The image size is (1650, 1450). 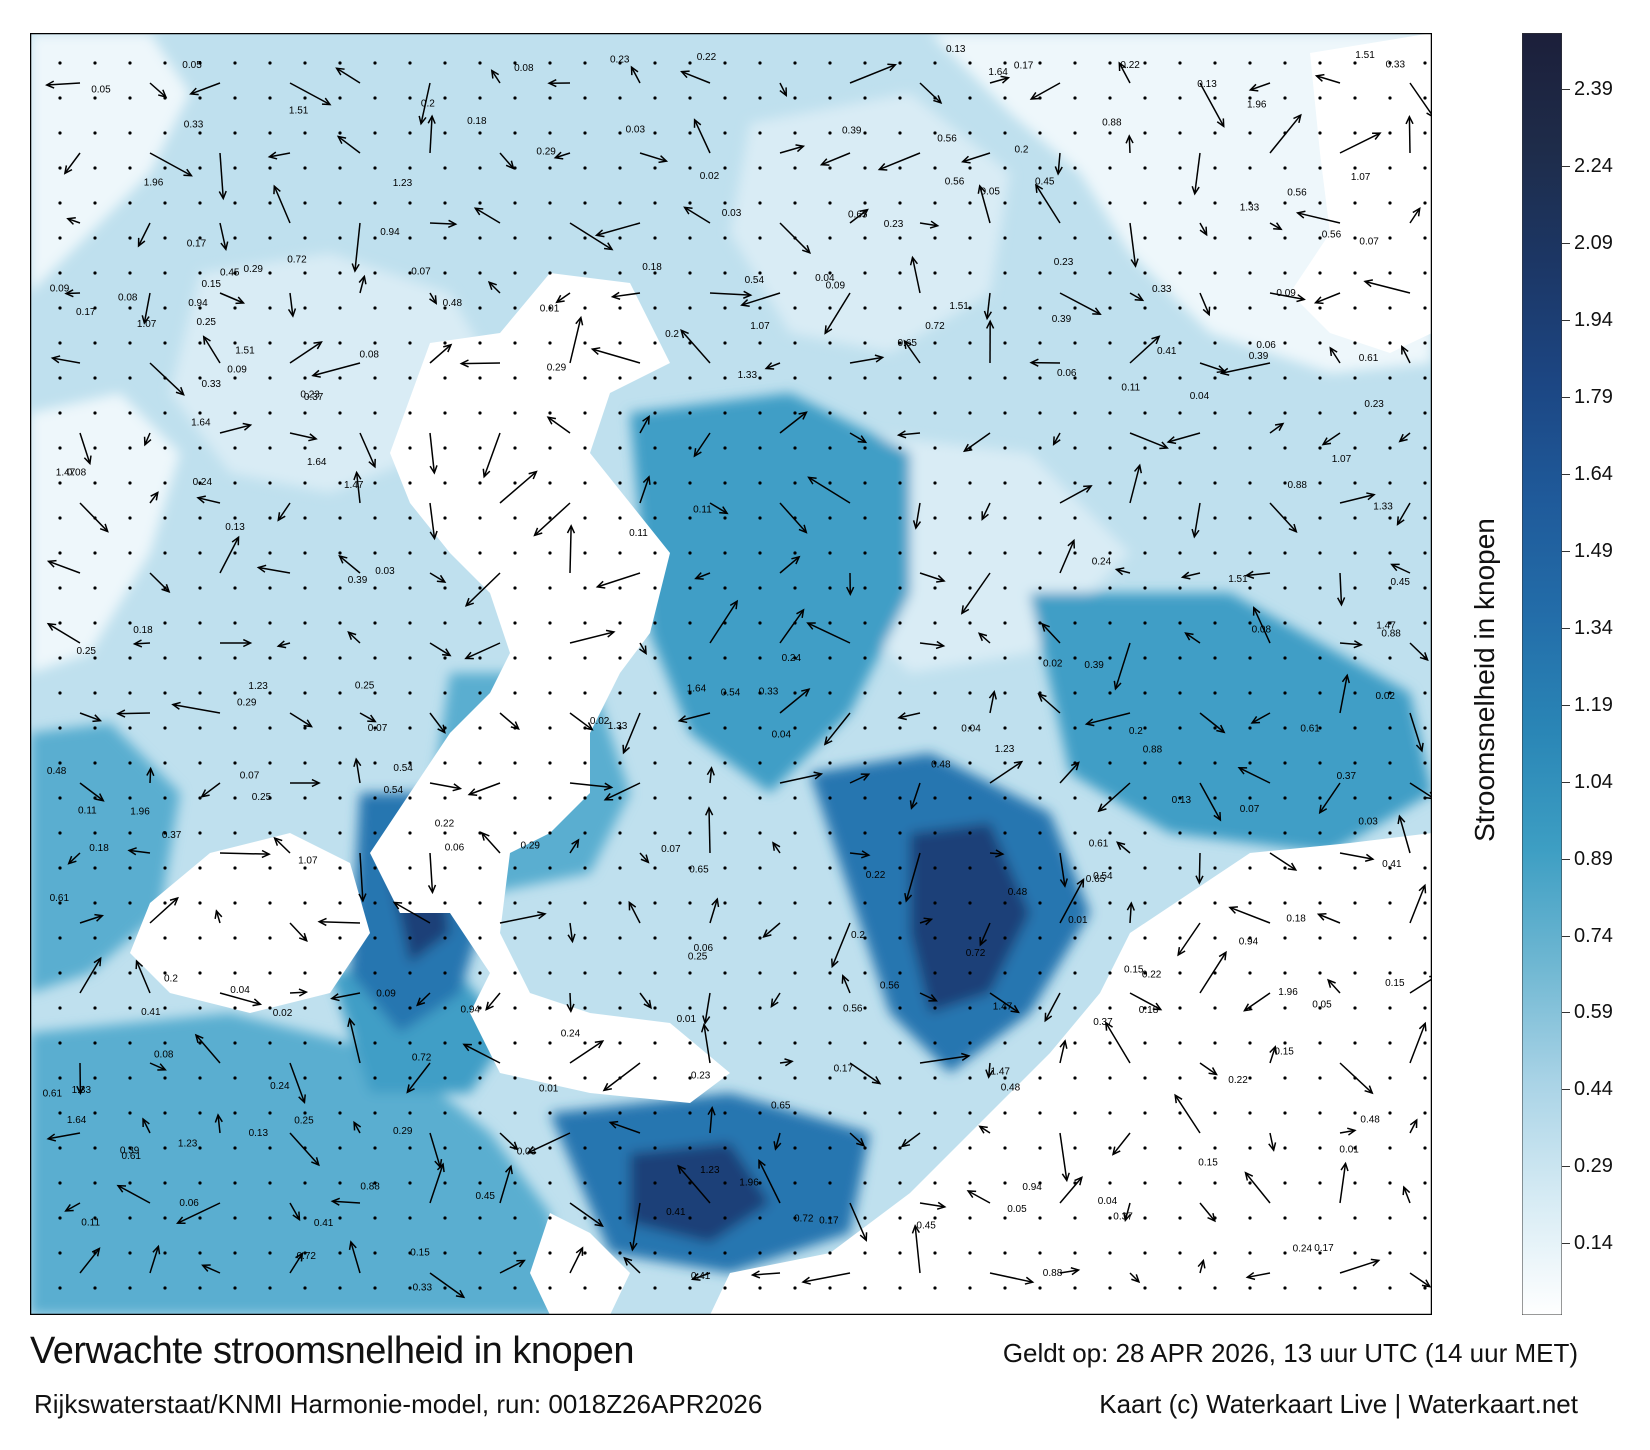 I want to click on speed-value-label: 0.18, so click(x=143, y=630).